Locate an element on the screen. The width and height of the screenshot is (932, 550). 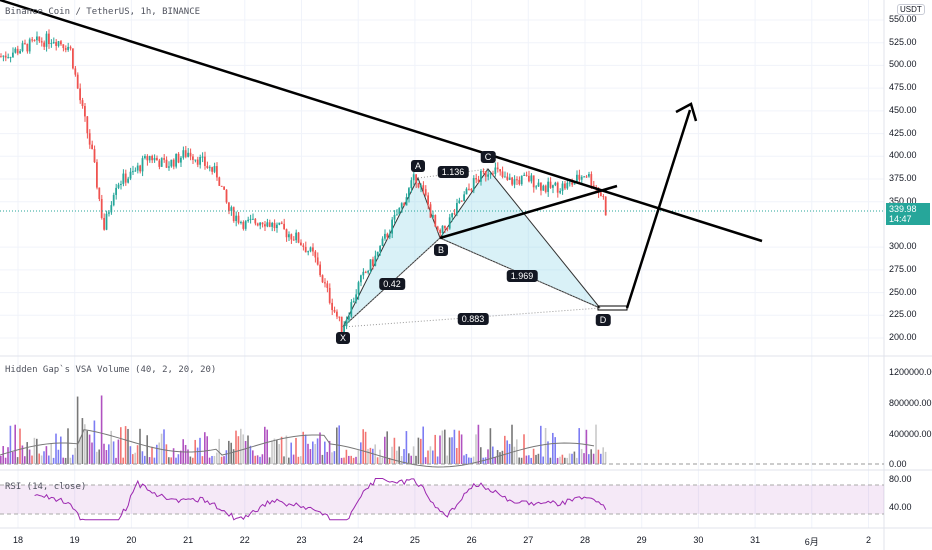
currency-button: USDT is located at coordinates (911, 9).